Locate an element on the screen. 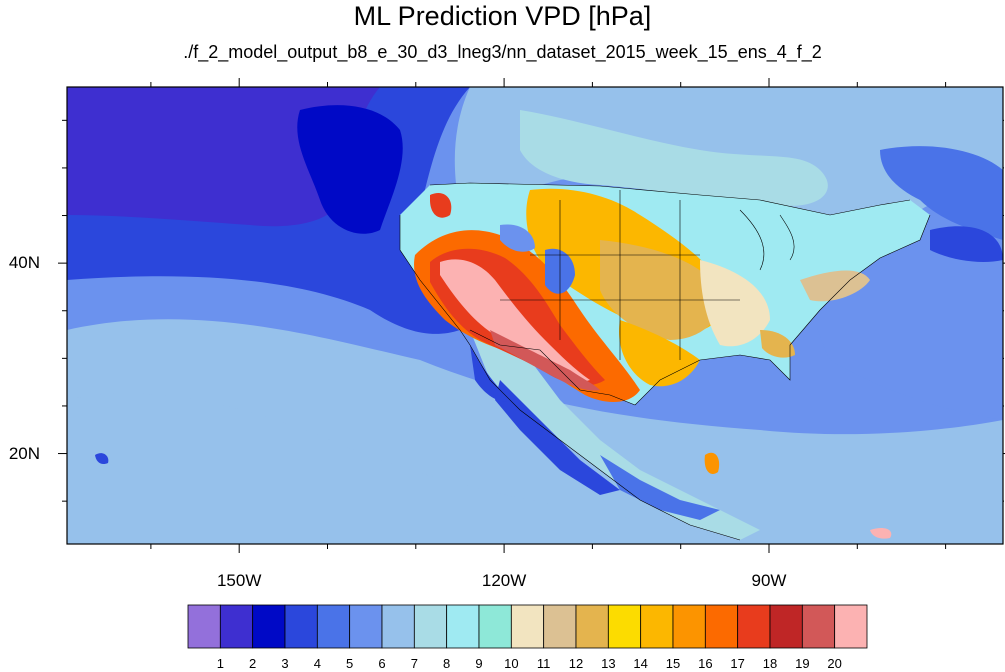 Image resolution: width=1005 pixels, height=672 pixels. colorbar-label: 17 is located at coordinates (737, 663).